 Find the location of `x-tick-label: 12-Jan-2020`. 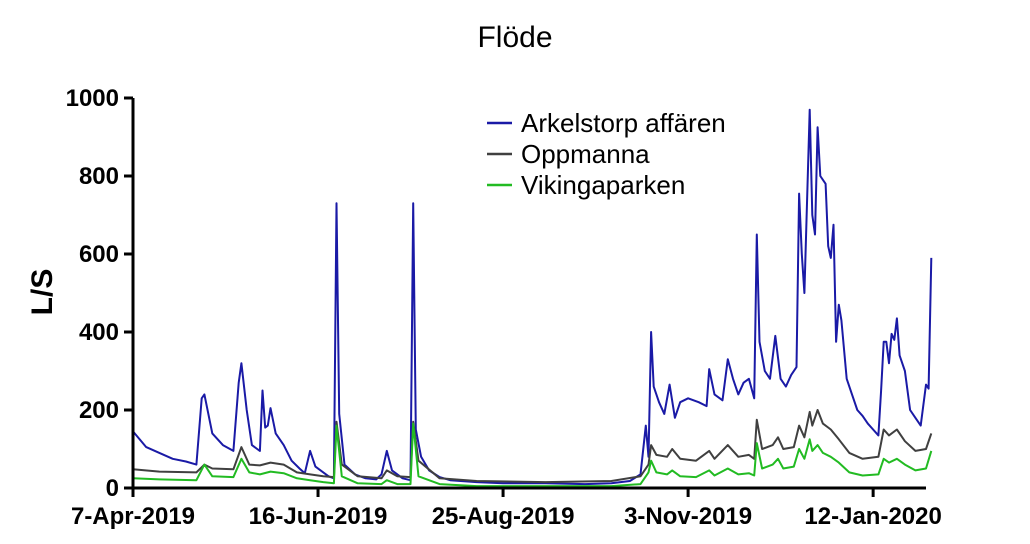

x-tick-label: 12-Jan-2020 is located at coordinates (872, 516).